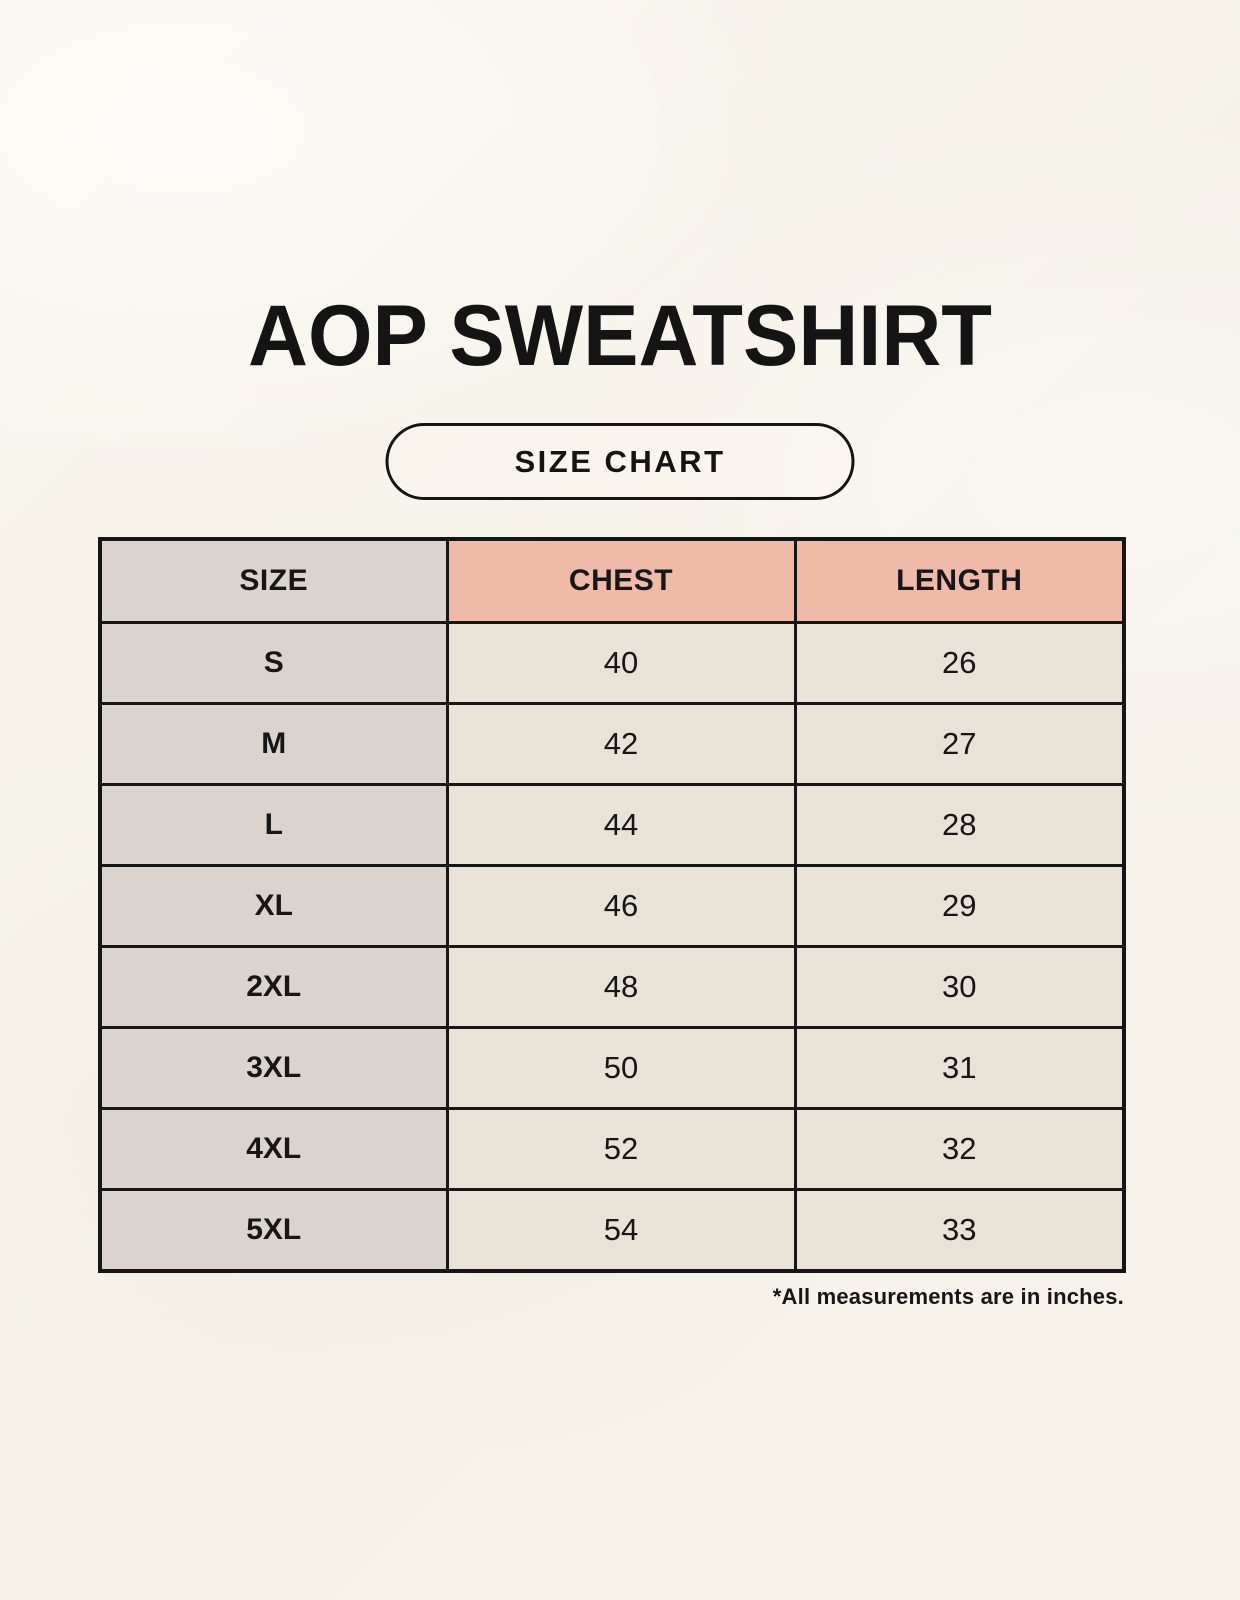 The width and height of the screenshot is (1240, 1600). I want to click on size-cell: L, so click(273, 825).